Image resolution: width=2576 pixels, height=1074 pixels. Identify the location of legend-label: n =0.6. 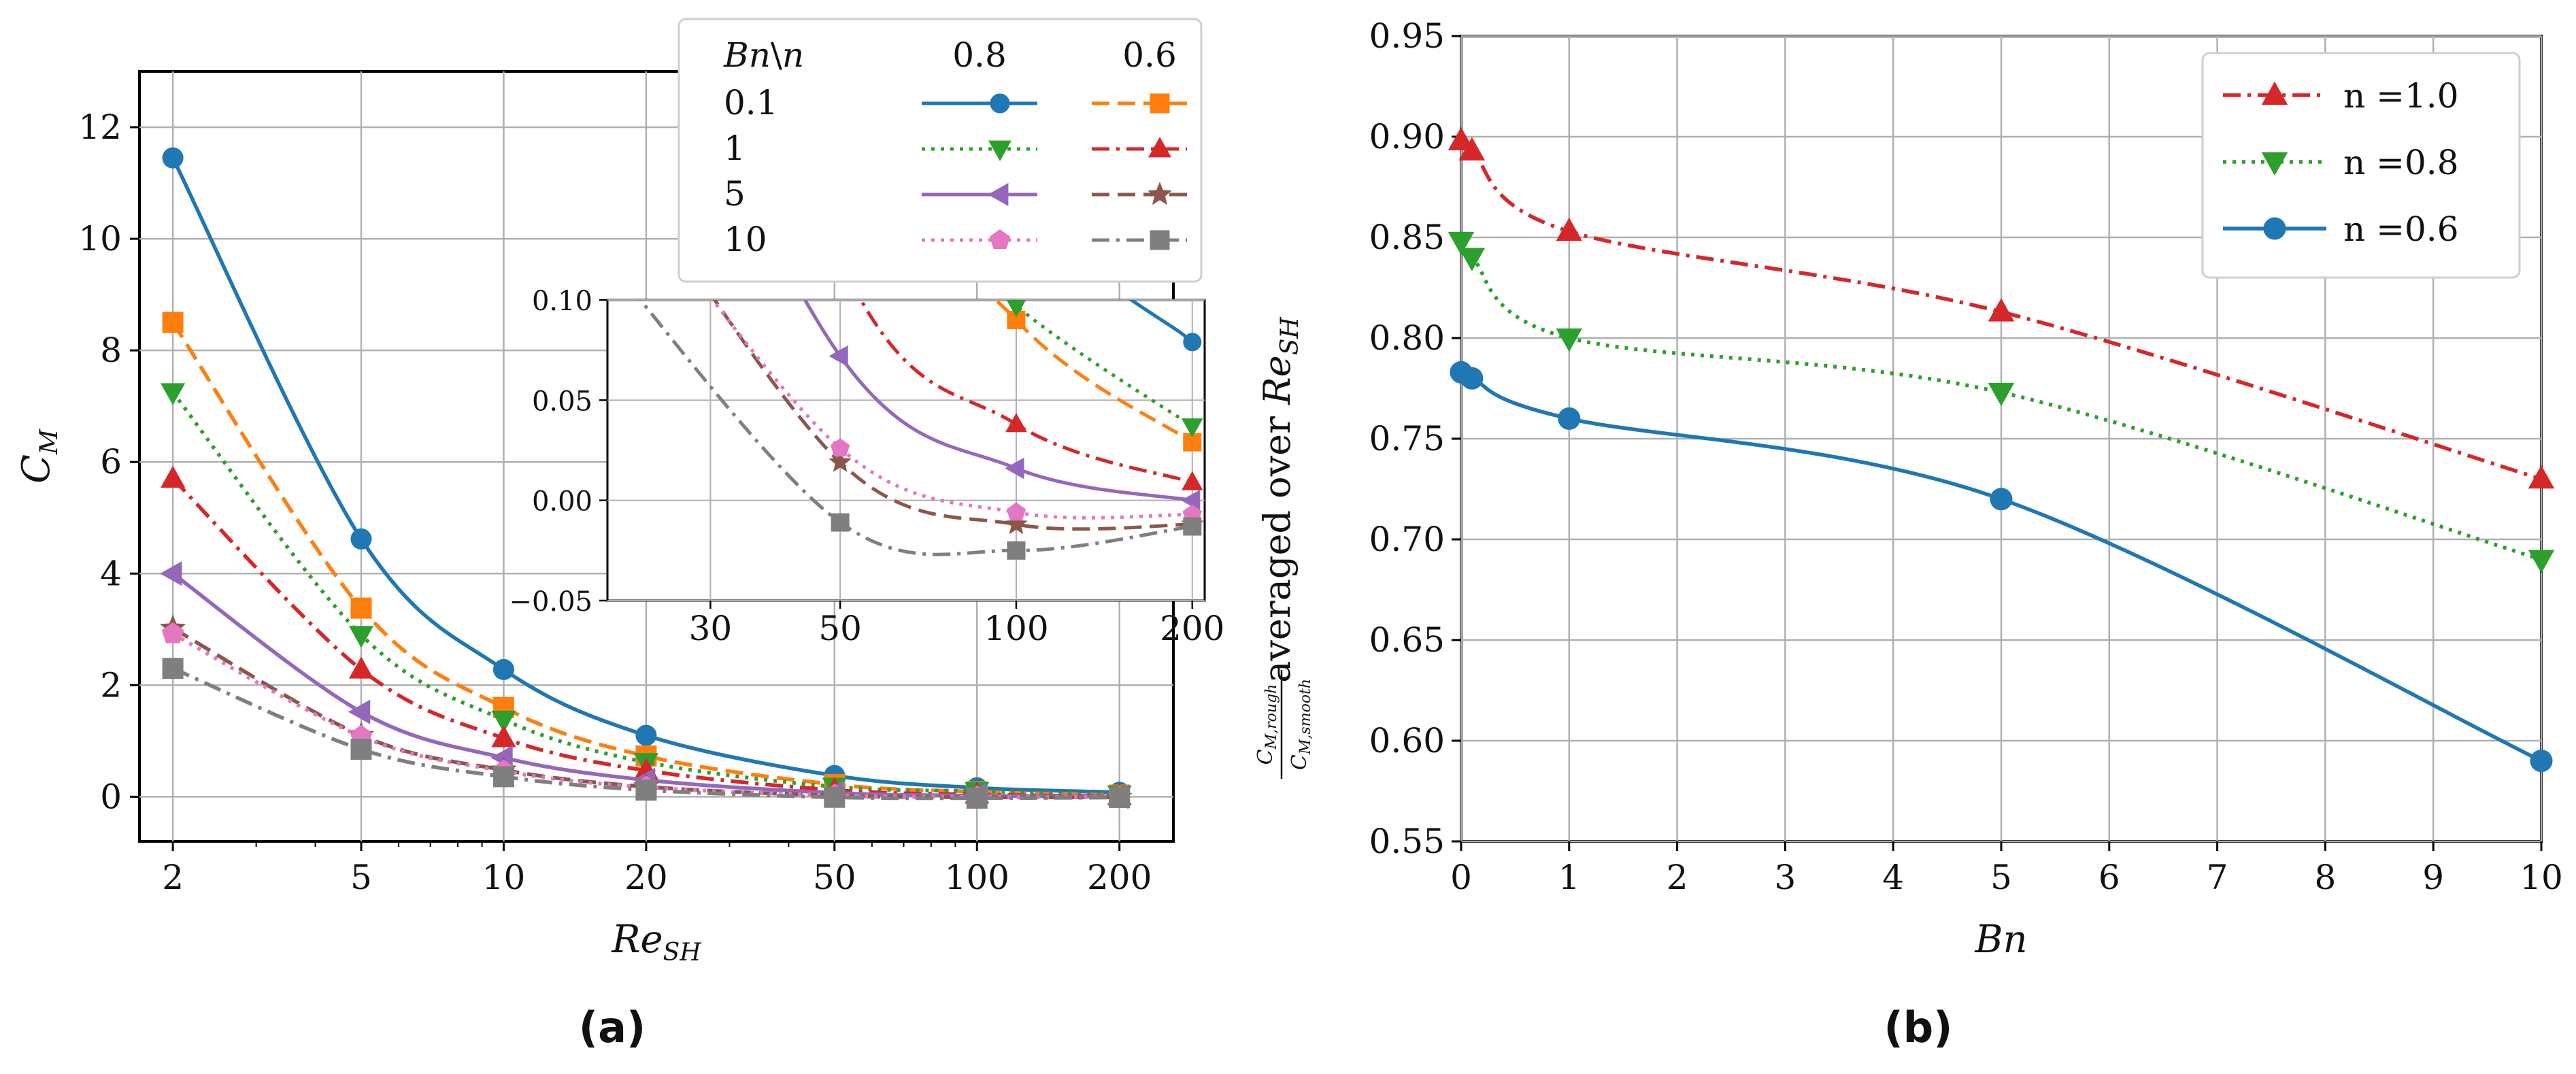
(2401, 229).